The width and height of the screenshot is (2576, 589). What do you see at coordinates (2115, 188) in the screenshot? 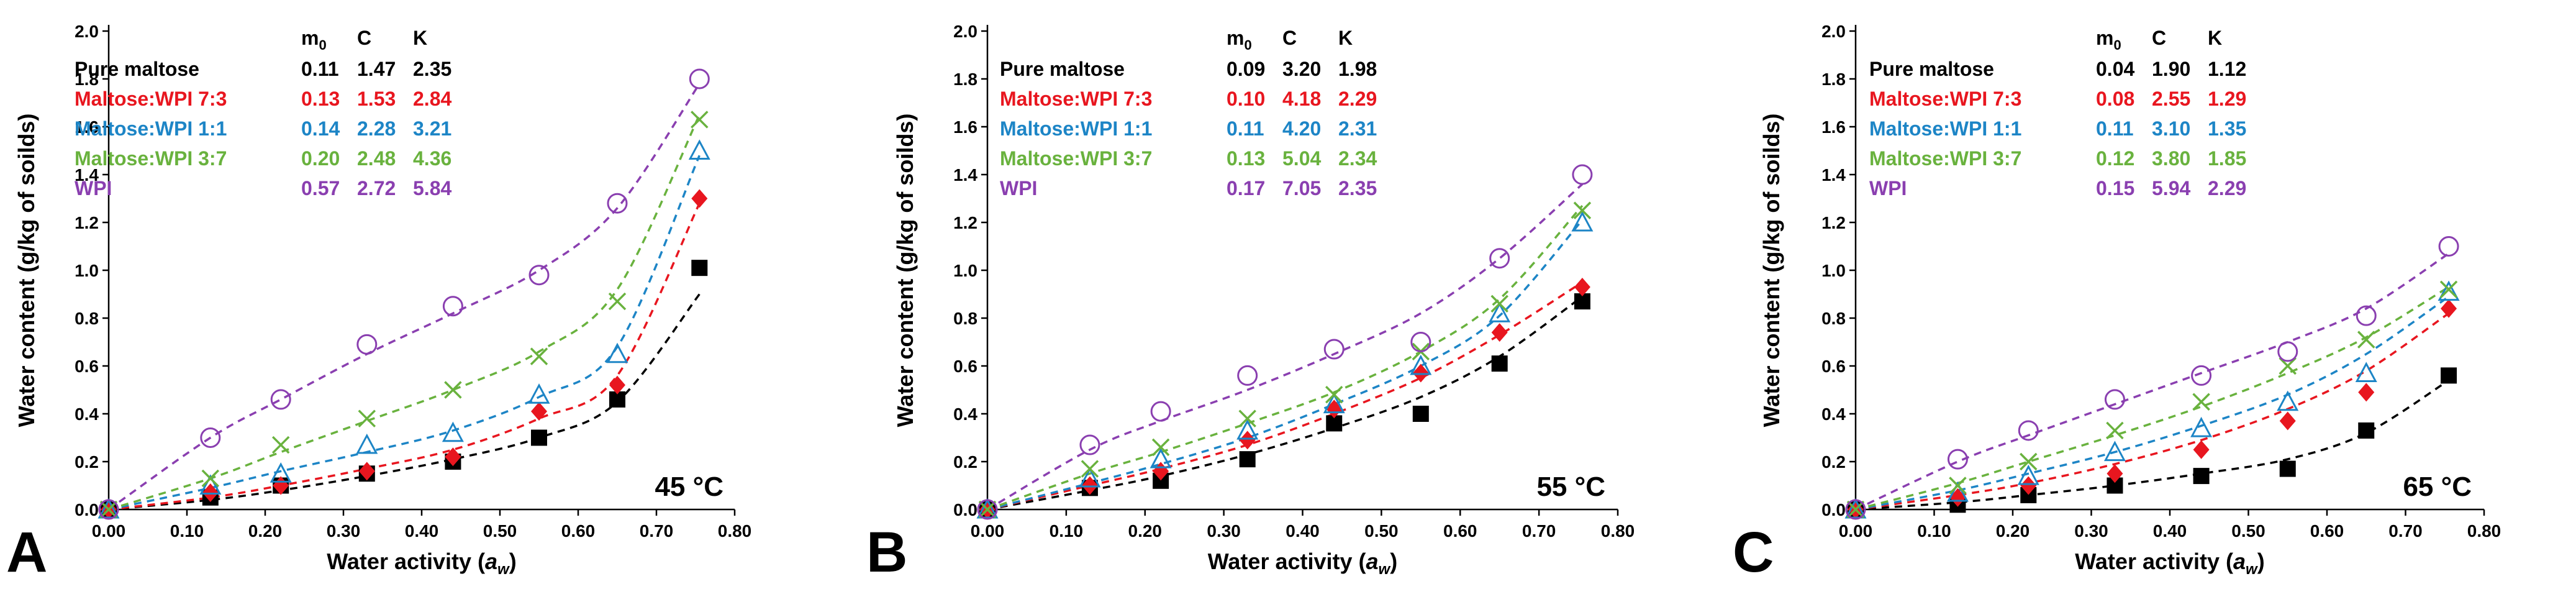
I see `legend-m0-value: 0.15` at bounding box center [2115, 188].